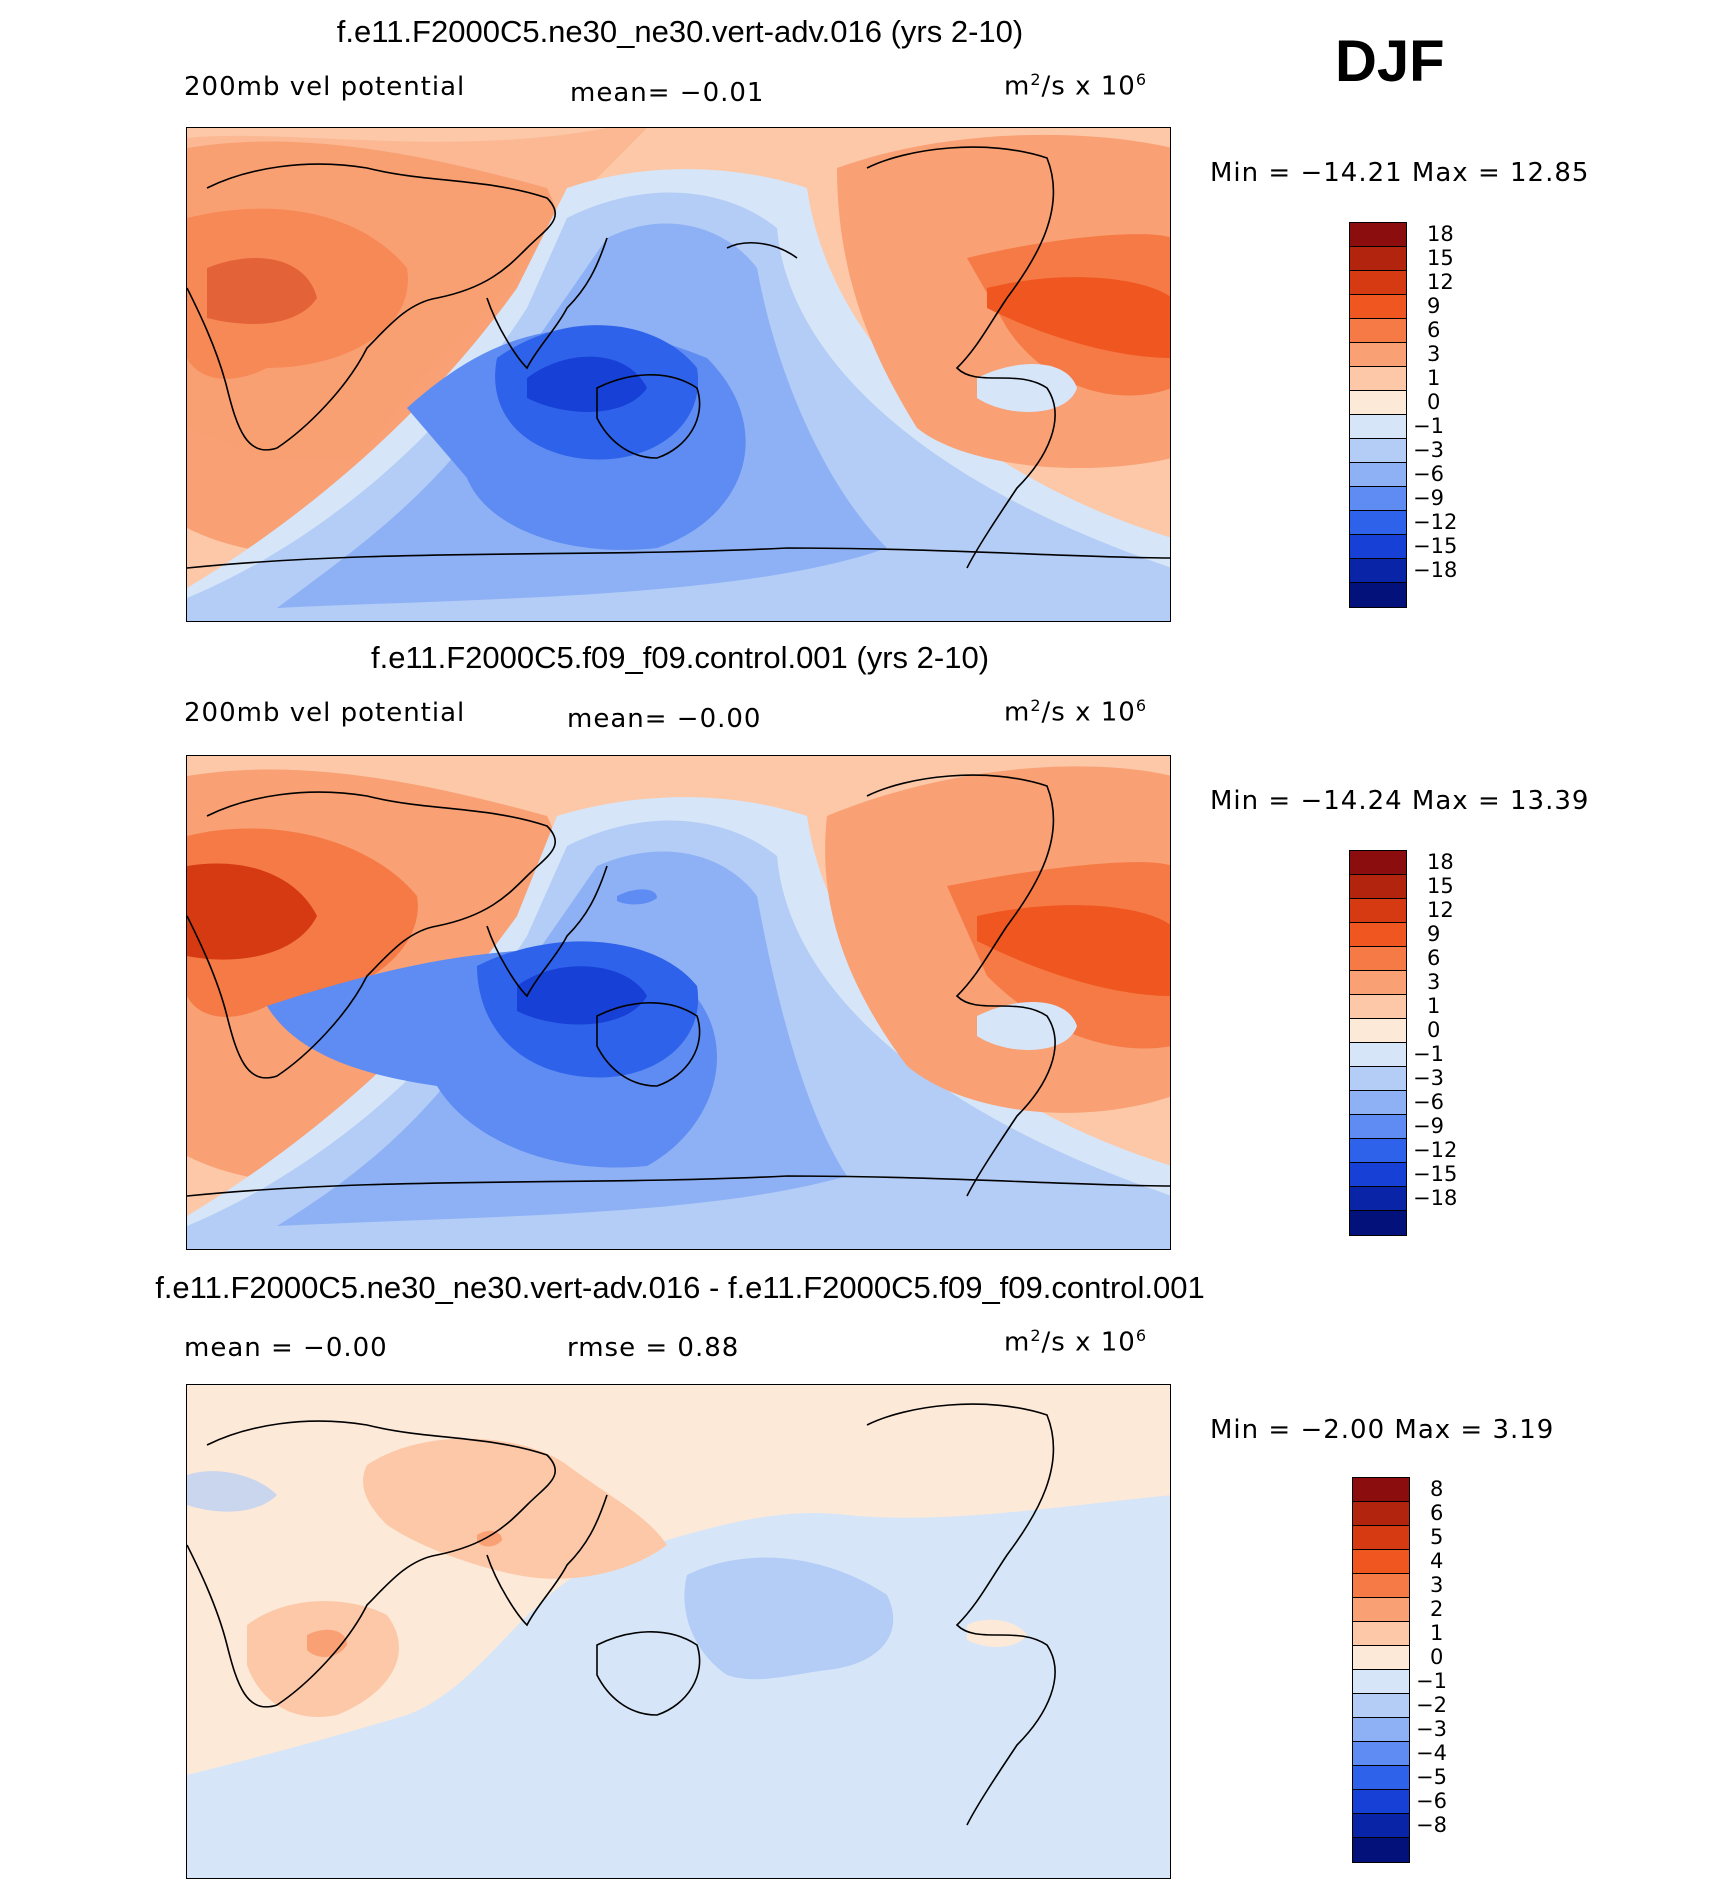 This screenshot has height=1886, width=1710. I want to click on panel-2-colorbar, so click(1378, 1043).